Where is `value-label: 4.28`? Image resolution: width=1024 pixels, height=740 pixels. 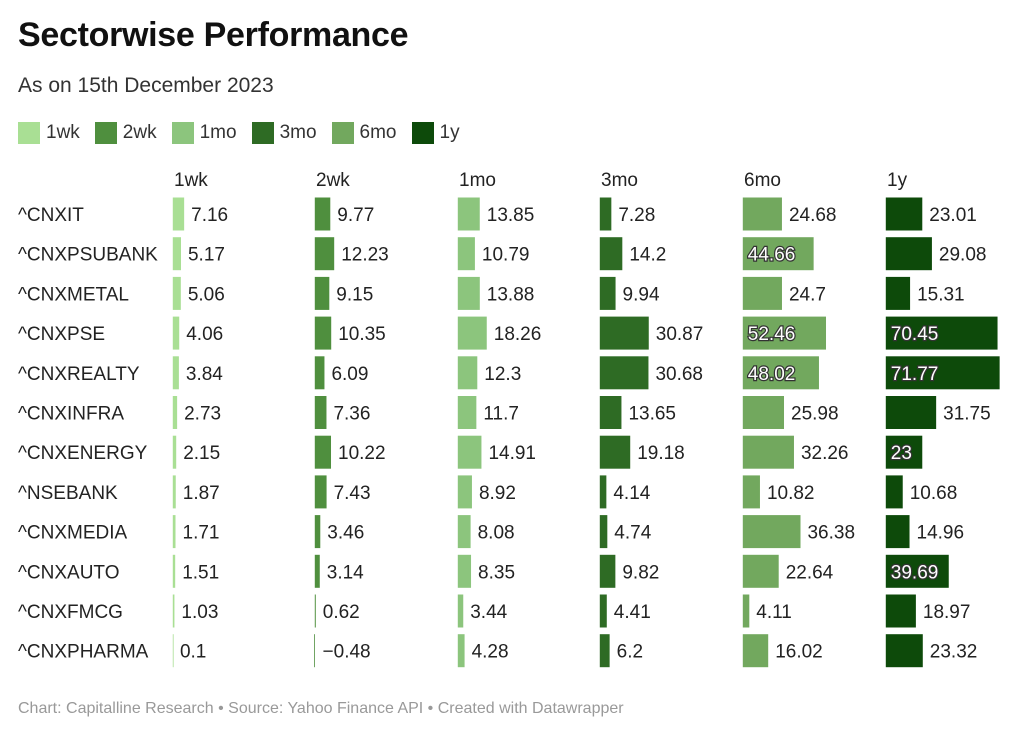 value-label: 4.28 is located at coordinates (490, 652).